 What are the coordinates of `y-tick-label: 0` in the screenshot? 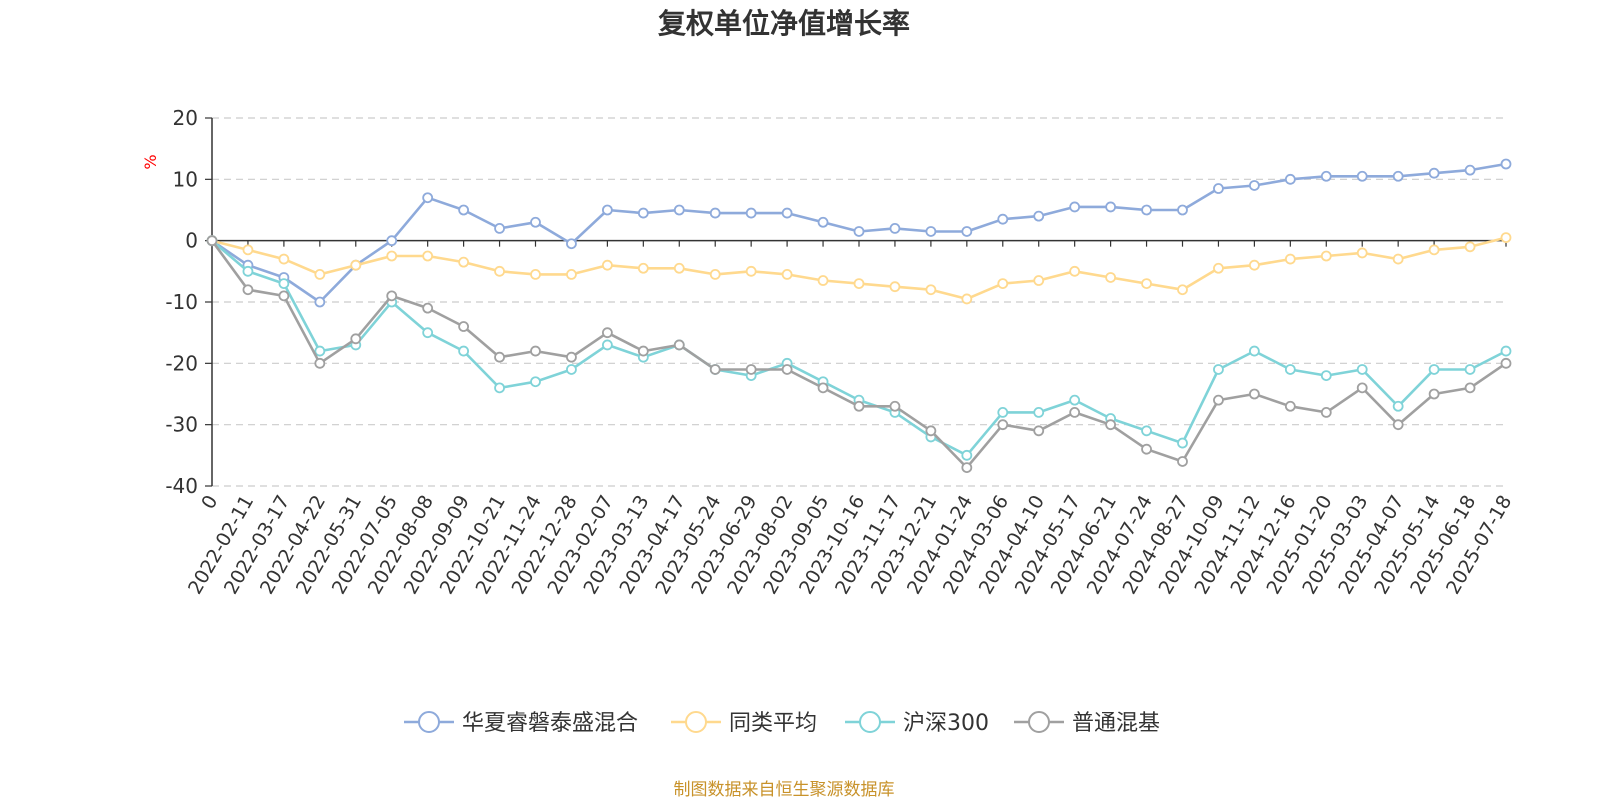 It's located at (191, 241).